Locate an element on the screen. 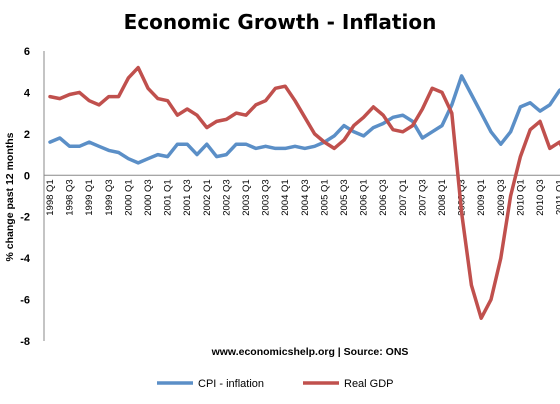 This screenshot has width=560, height=404. x-tick-label: 2007 Q3 is located at coordinates (422, 197).